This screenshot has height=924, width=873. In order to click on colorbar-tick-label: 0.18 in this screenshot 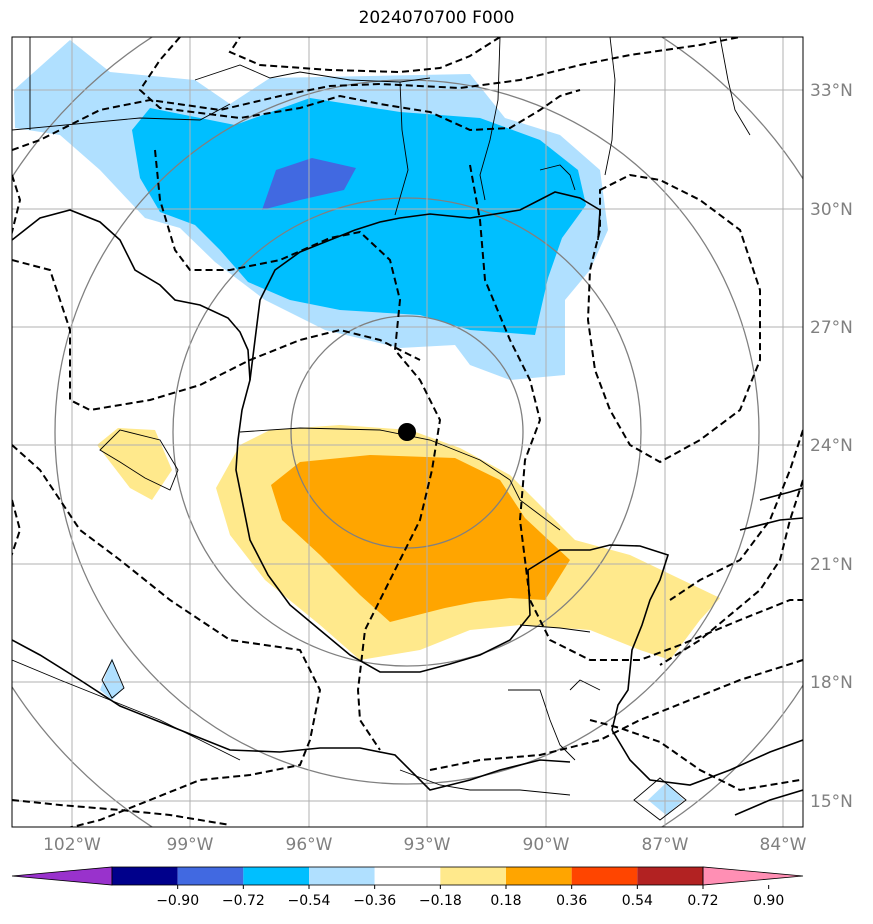, I will do `click(505, 901)`.